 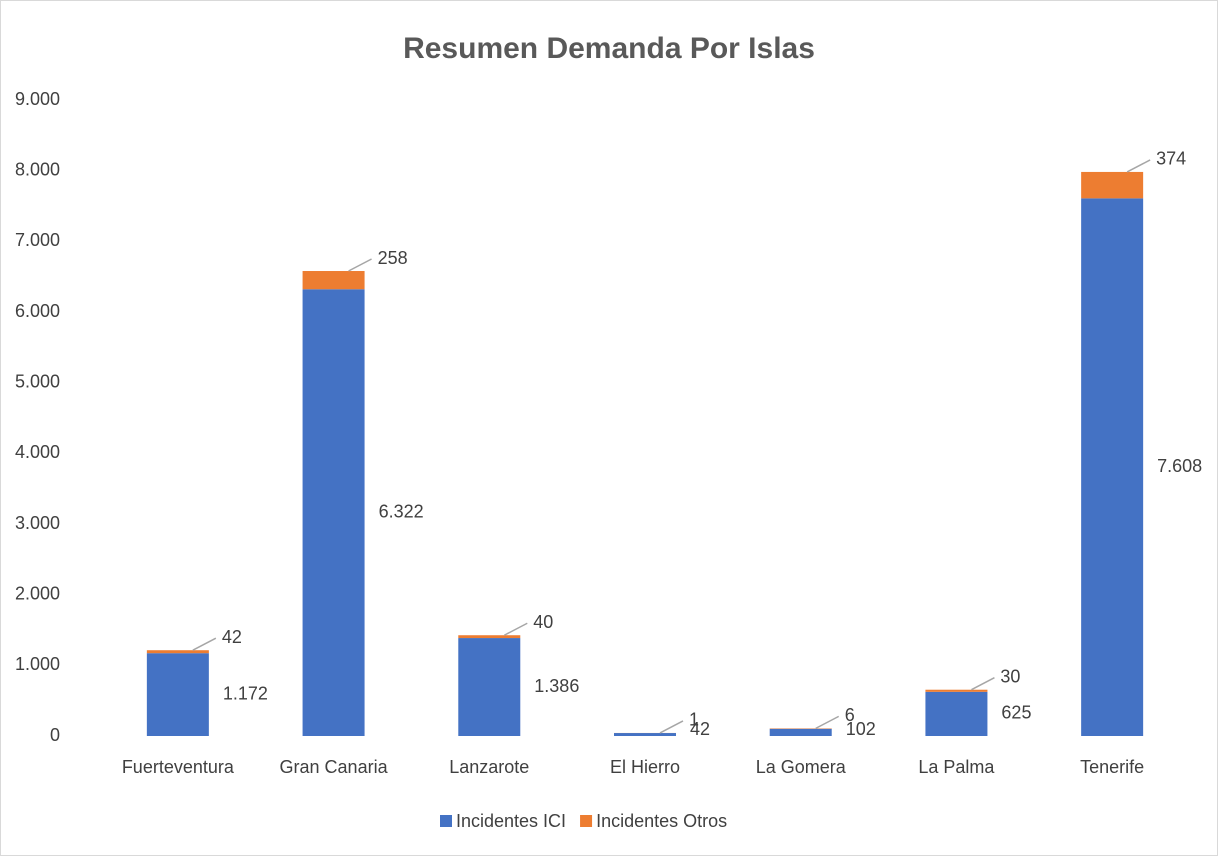 What do you see at coordinates (37, 664) in the screenshot?
I see `y-tick-label: 1.000` at bounding box center [37, 664].